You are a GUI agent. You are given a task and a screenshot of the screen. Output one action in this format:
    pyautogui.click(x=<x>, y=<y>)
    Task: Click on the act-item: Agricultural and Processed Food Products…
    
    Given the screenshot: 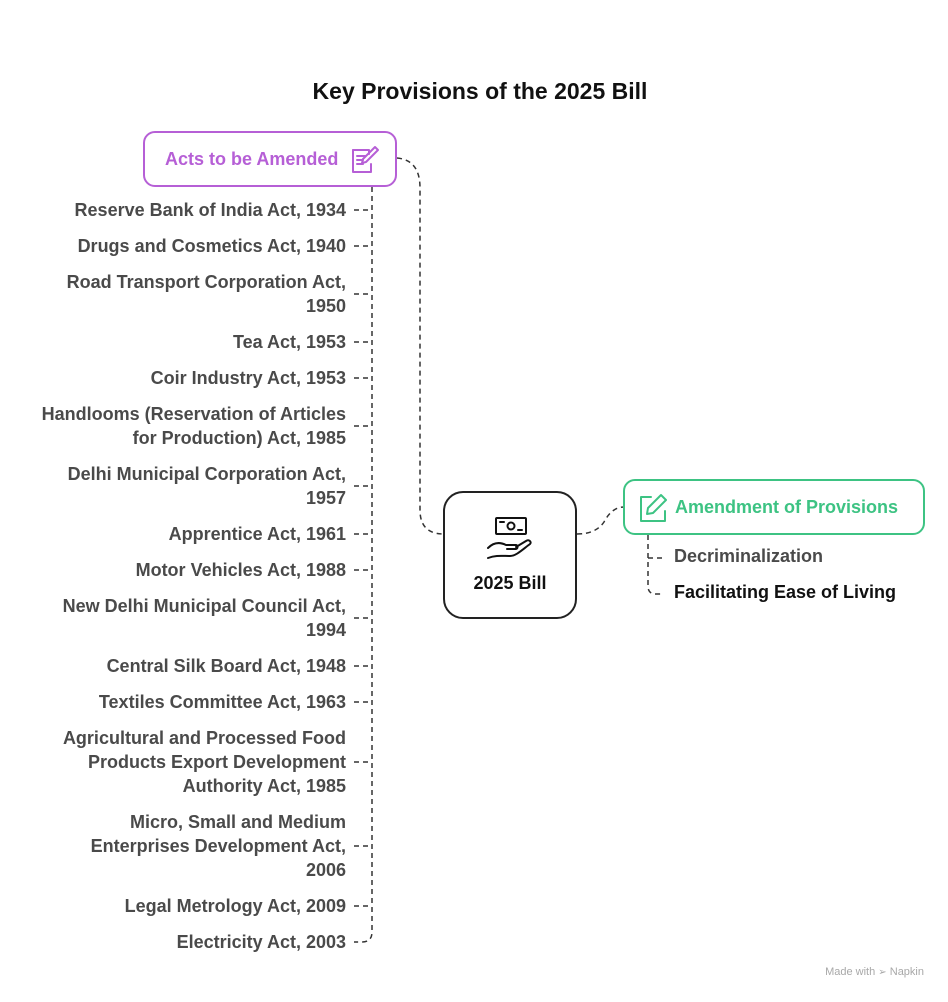 What is the action you would take?
    pyautogui.click(x=204, y=762)
    